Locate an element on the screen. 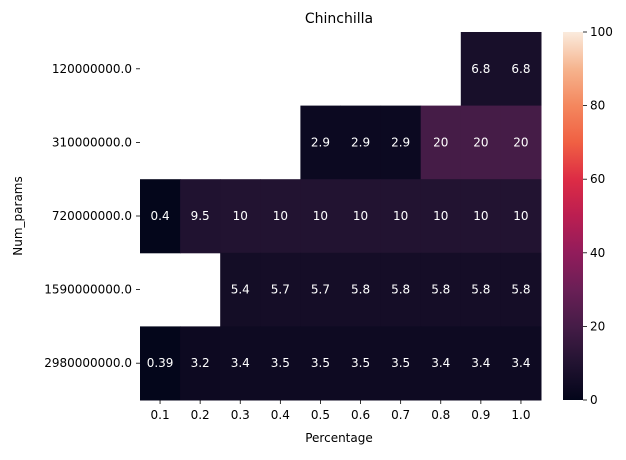  y-tick-label: 1590000000.0 is located at coordinates (88, 290).